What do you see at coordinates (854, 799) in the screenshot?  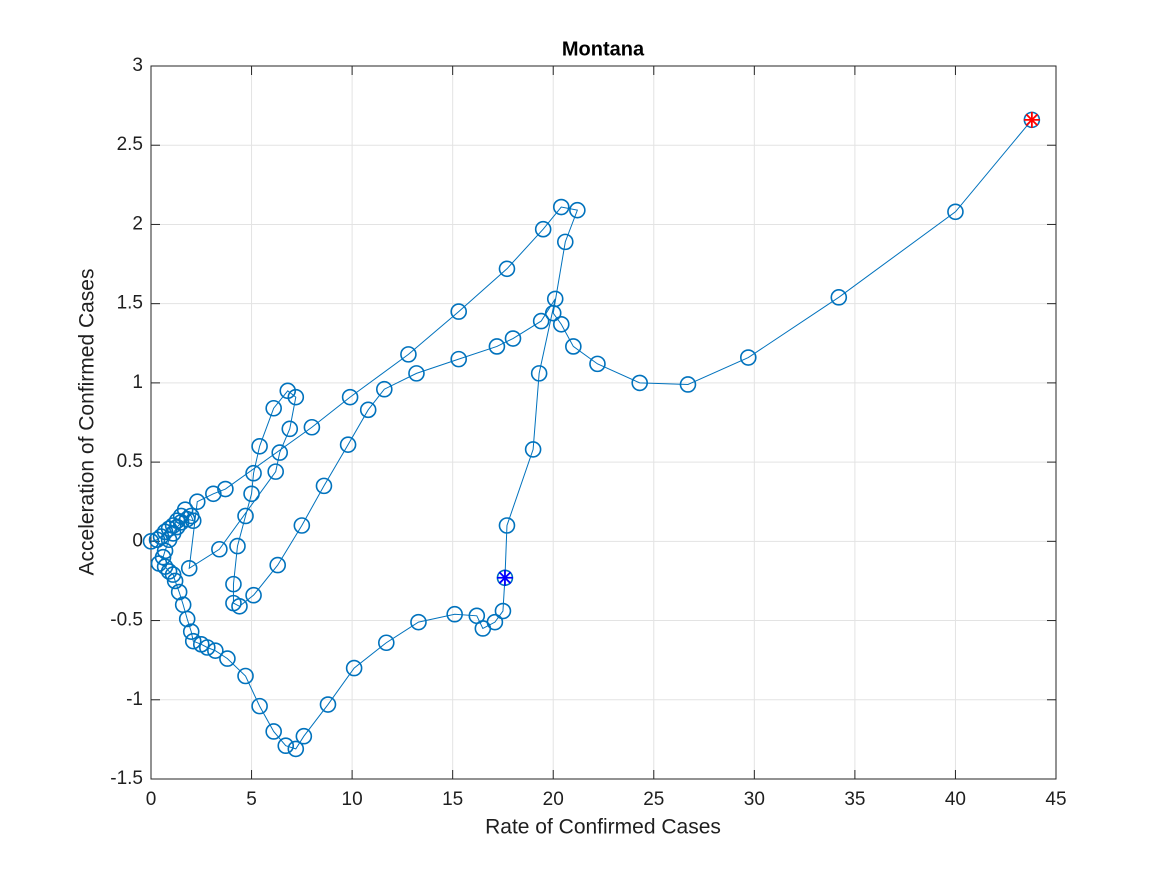 I see `x-tick-label: 35` at bounding box center [854, 799].